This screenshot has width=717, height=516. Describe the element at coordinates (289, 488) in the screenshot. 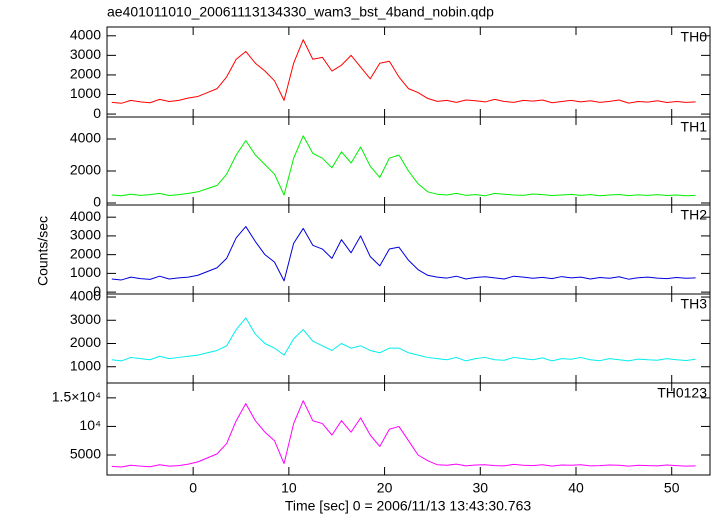

I see `x-tick-label: 10` at that location.